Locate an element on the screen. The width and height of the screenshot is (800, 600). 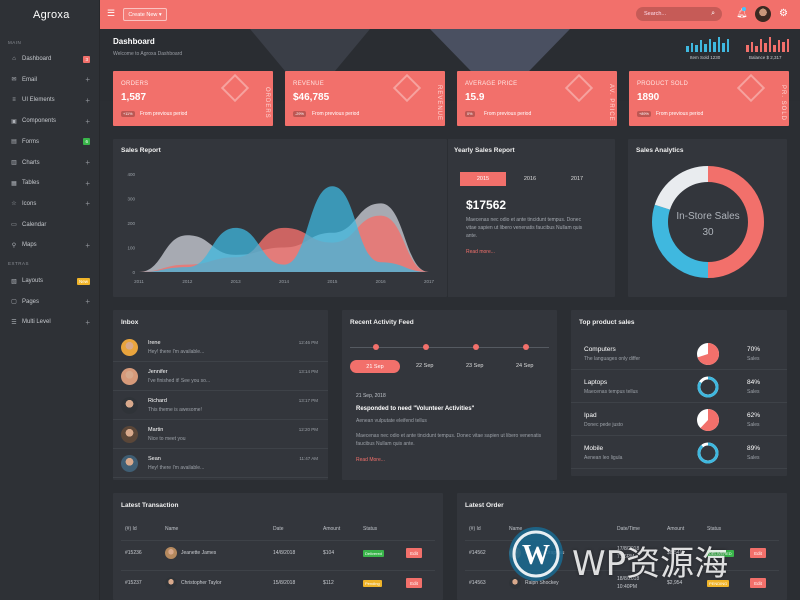
create-new-button: Create New ▾ is located at coordinates (145, 14).